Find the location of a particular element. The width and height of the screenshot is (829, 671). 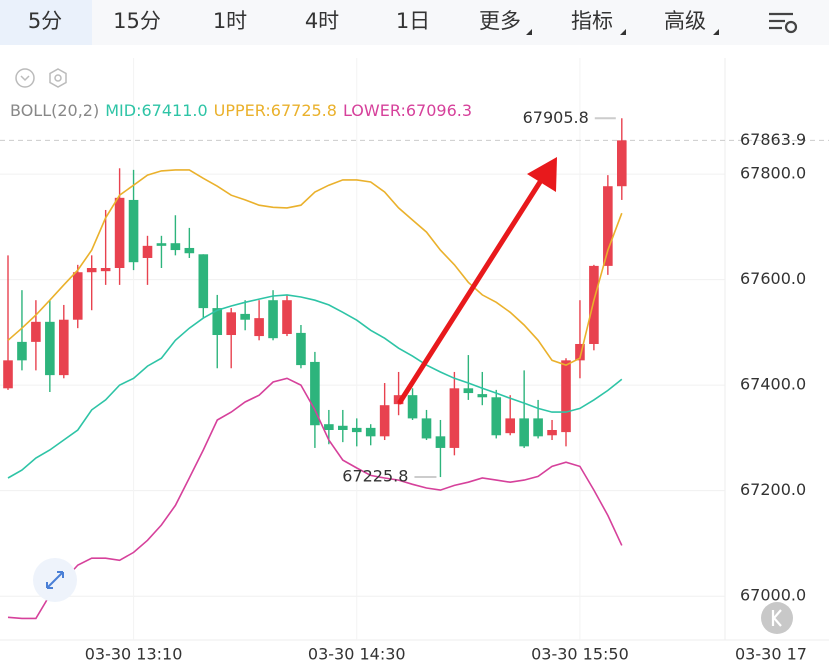

tab: 5分 is located at coordinates (45, 21).